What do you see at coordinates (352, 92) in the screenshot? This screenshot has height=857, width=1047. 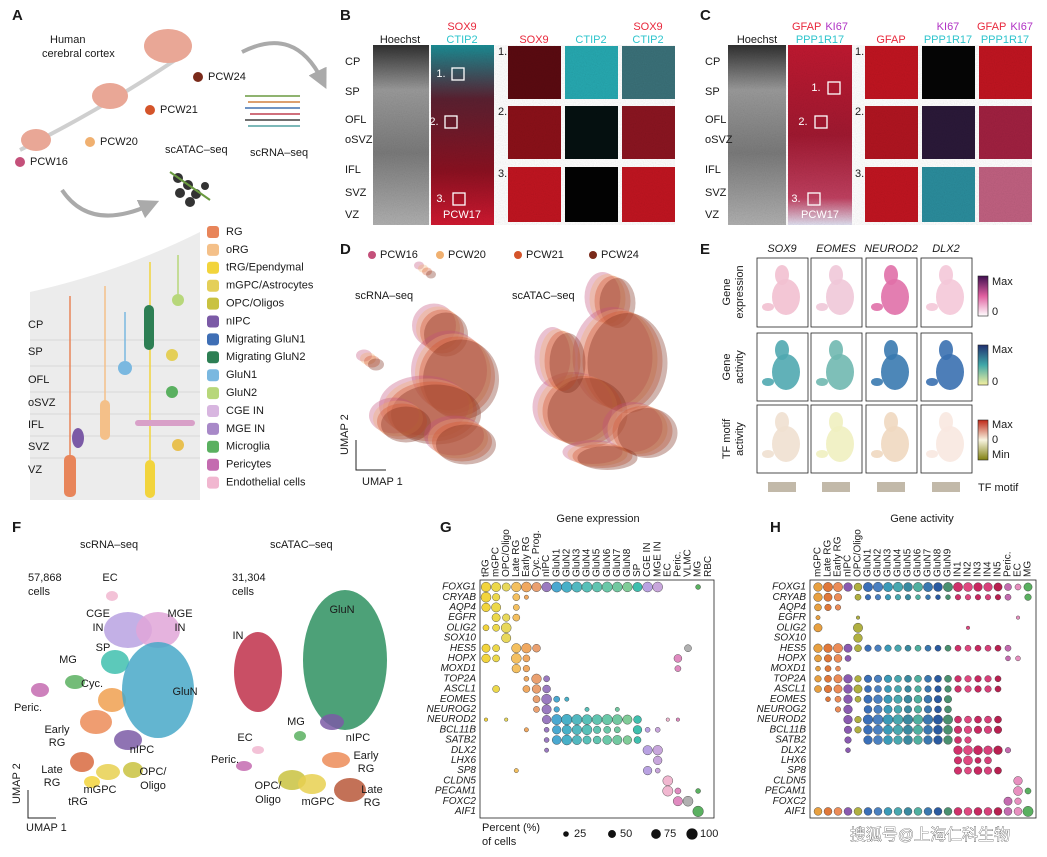 I see `layer-label: SP` at bounding box center [352, 92].